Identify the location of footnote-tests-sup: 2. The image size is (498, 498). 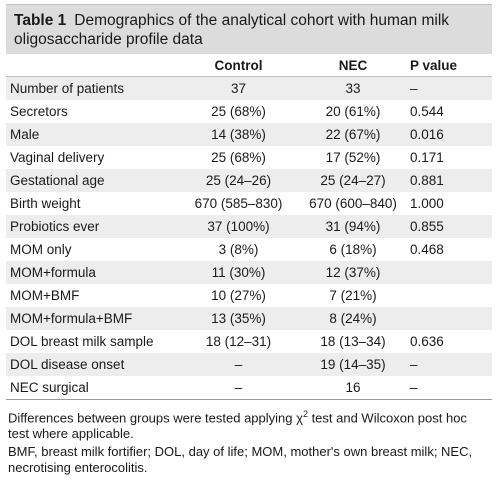
(305, 414).